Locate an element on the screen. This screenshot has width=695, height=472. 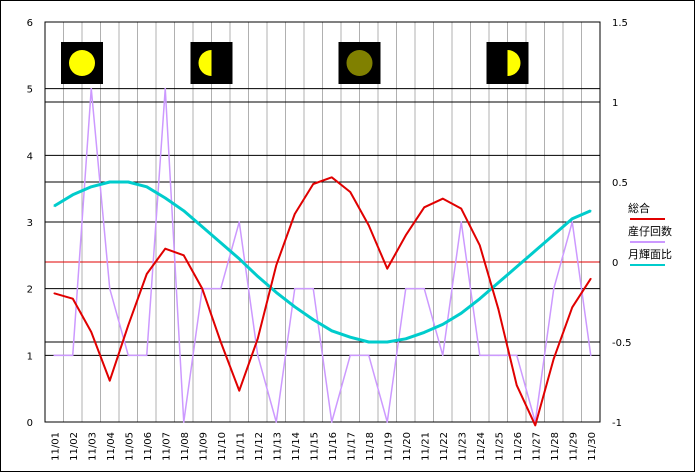
x-tick-label: 11/06 is located at coordinates (148, 446).